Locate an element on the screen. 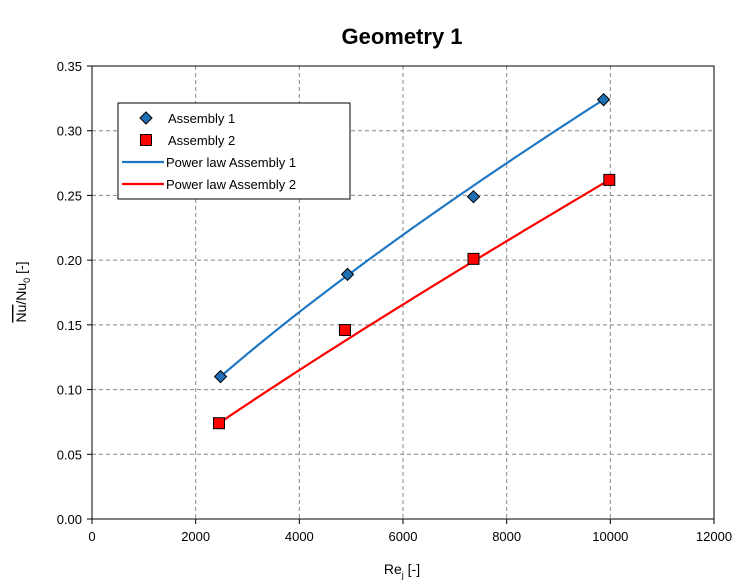 Image resolution: width=738 pixels, height=584 pixels. legend-label: Assembly 2 is located at coordinates (201, 140).